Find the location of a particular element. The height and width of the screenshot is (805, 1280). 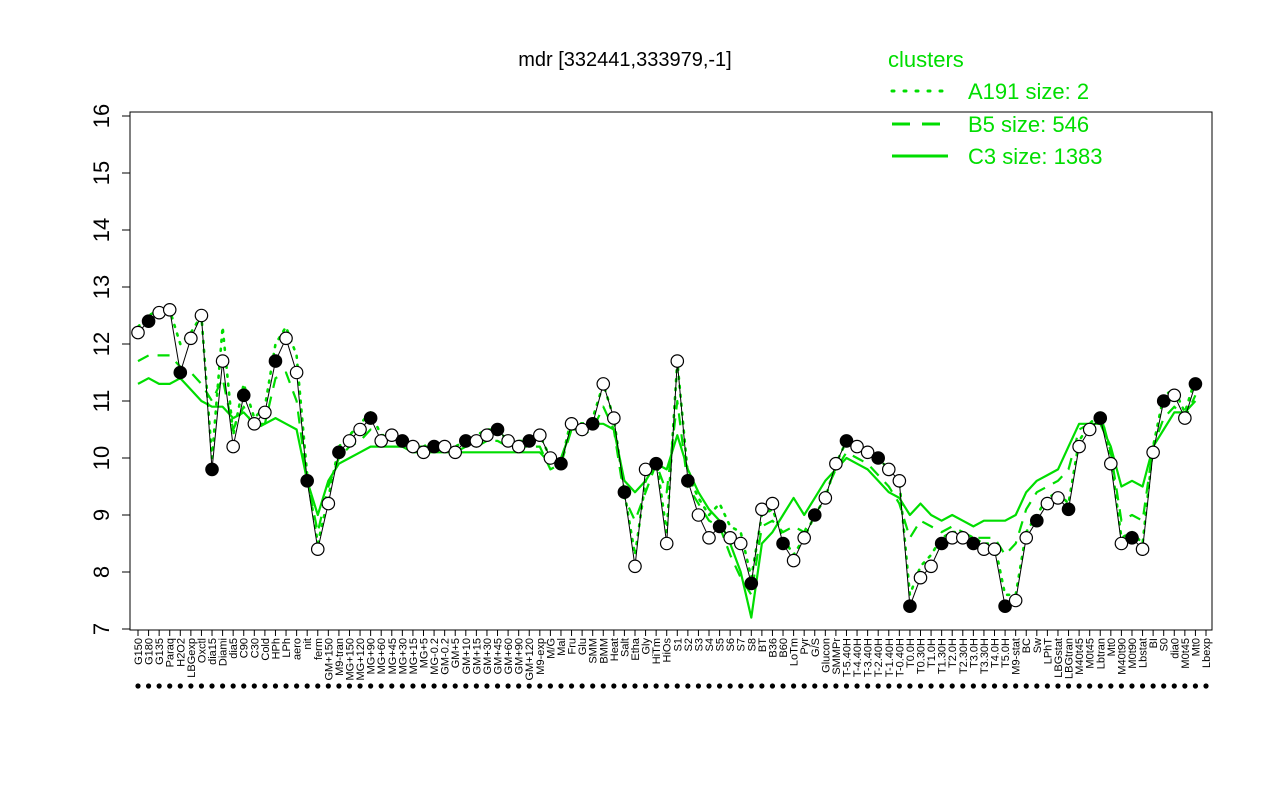

x-tick-label-53: S3 is located at coordinates (699, 644).